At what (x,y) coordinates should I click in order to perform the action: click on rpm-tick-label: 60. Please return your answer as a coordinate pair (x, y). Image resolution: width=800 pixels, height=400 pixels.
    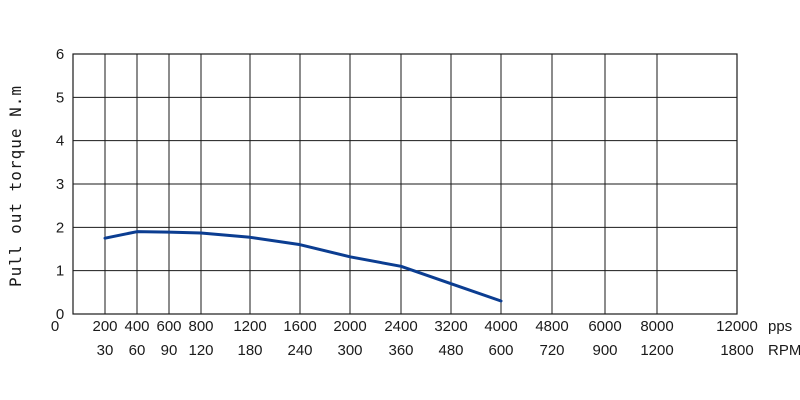
    Looking at the image, I should click on (137, 350).